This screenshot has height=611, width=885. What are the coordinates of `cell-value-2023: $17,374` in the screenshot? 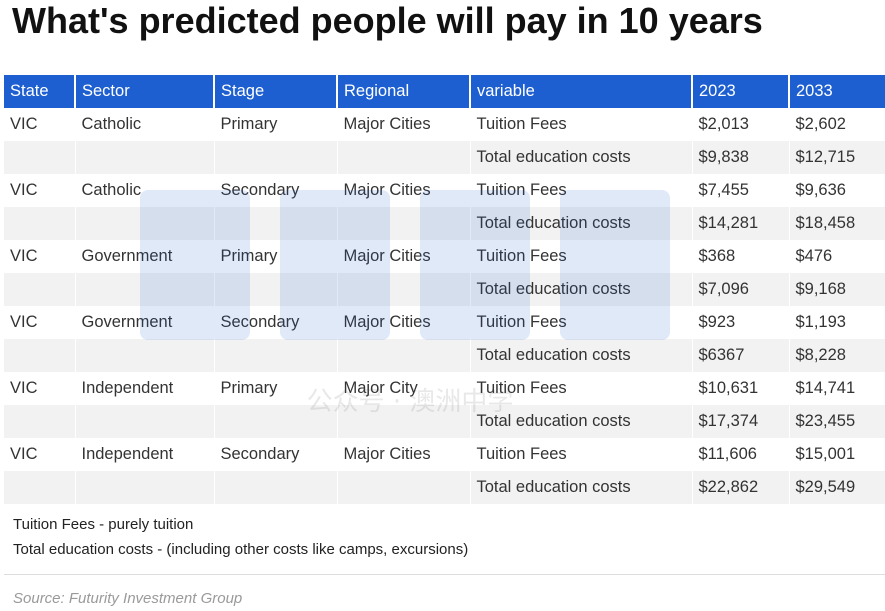 It's located at (740, 421).